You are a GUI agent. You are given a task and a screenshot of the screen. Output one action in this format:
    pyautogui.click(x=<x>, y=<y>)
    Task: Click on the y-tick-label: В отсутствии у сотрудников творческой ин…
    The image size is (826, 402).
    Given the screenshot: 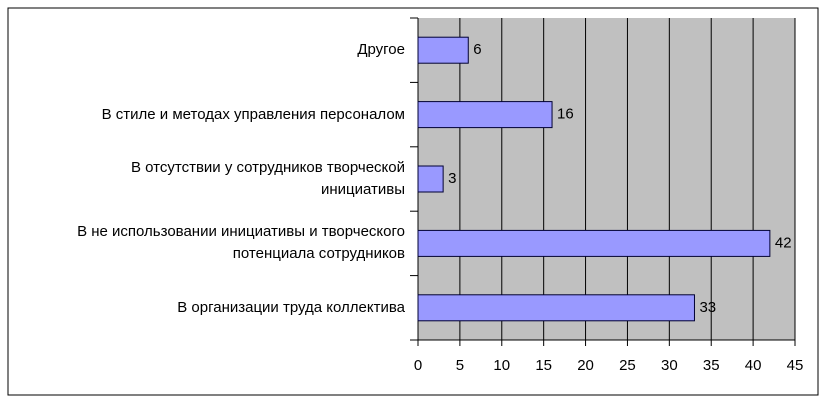 What is the action you would take?
    pyautogui.click(x=267, y=178)
    